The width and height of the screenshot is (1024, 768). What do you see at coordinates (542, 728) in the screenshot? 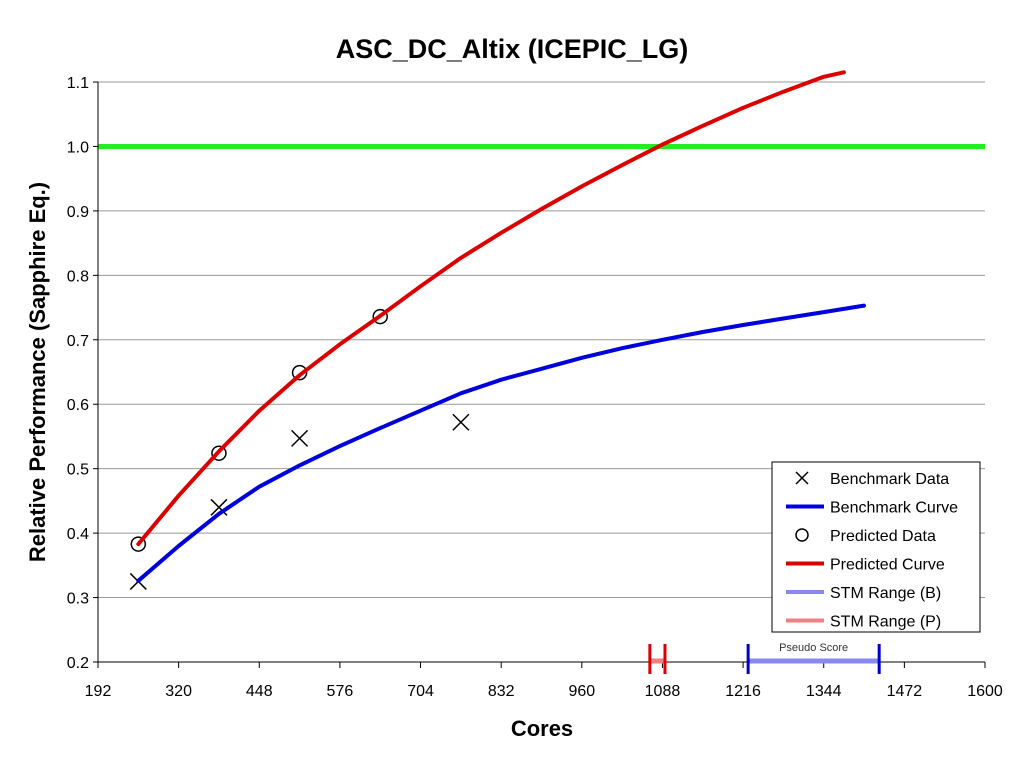
I see `x-axis-title: Cores` at bounding box center [542, 728].